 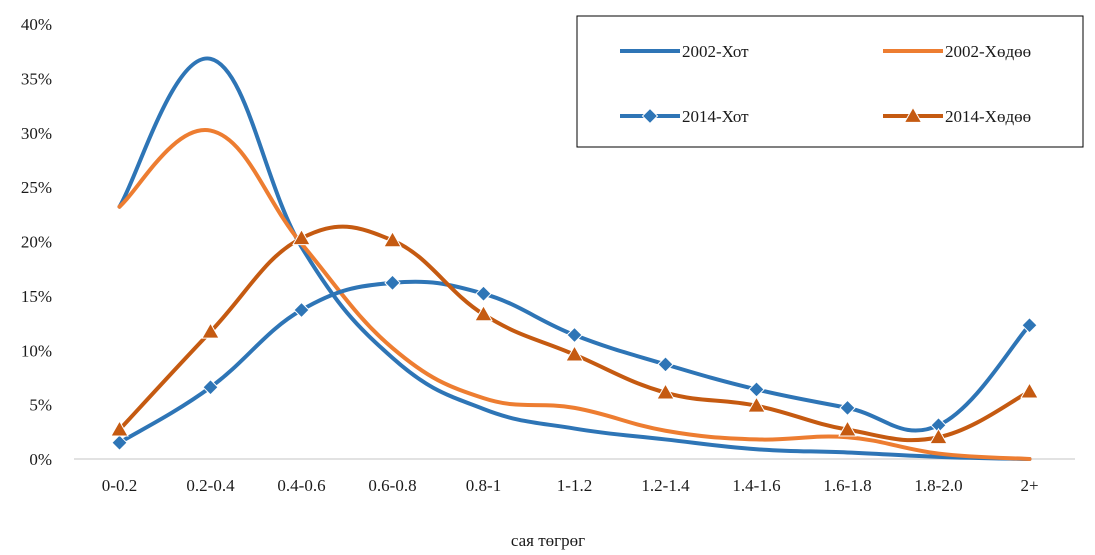 What do you see at coordinates (665, 485) in the screenshot?
I see `x-tick-label: 1.2-1.4` at bounding box center [665, 485].